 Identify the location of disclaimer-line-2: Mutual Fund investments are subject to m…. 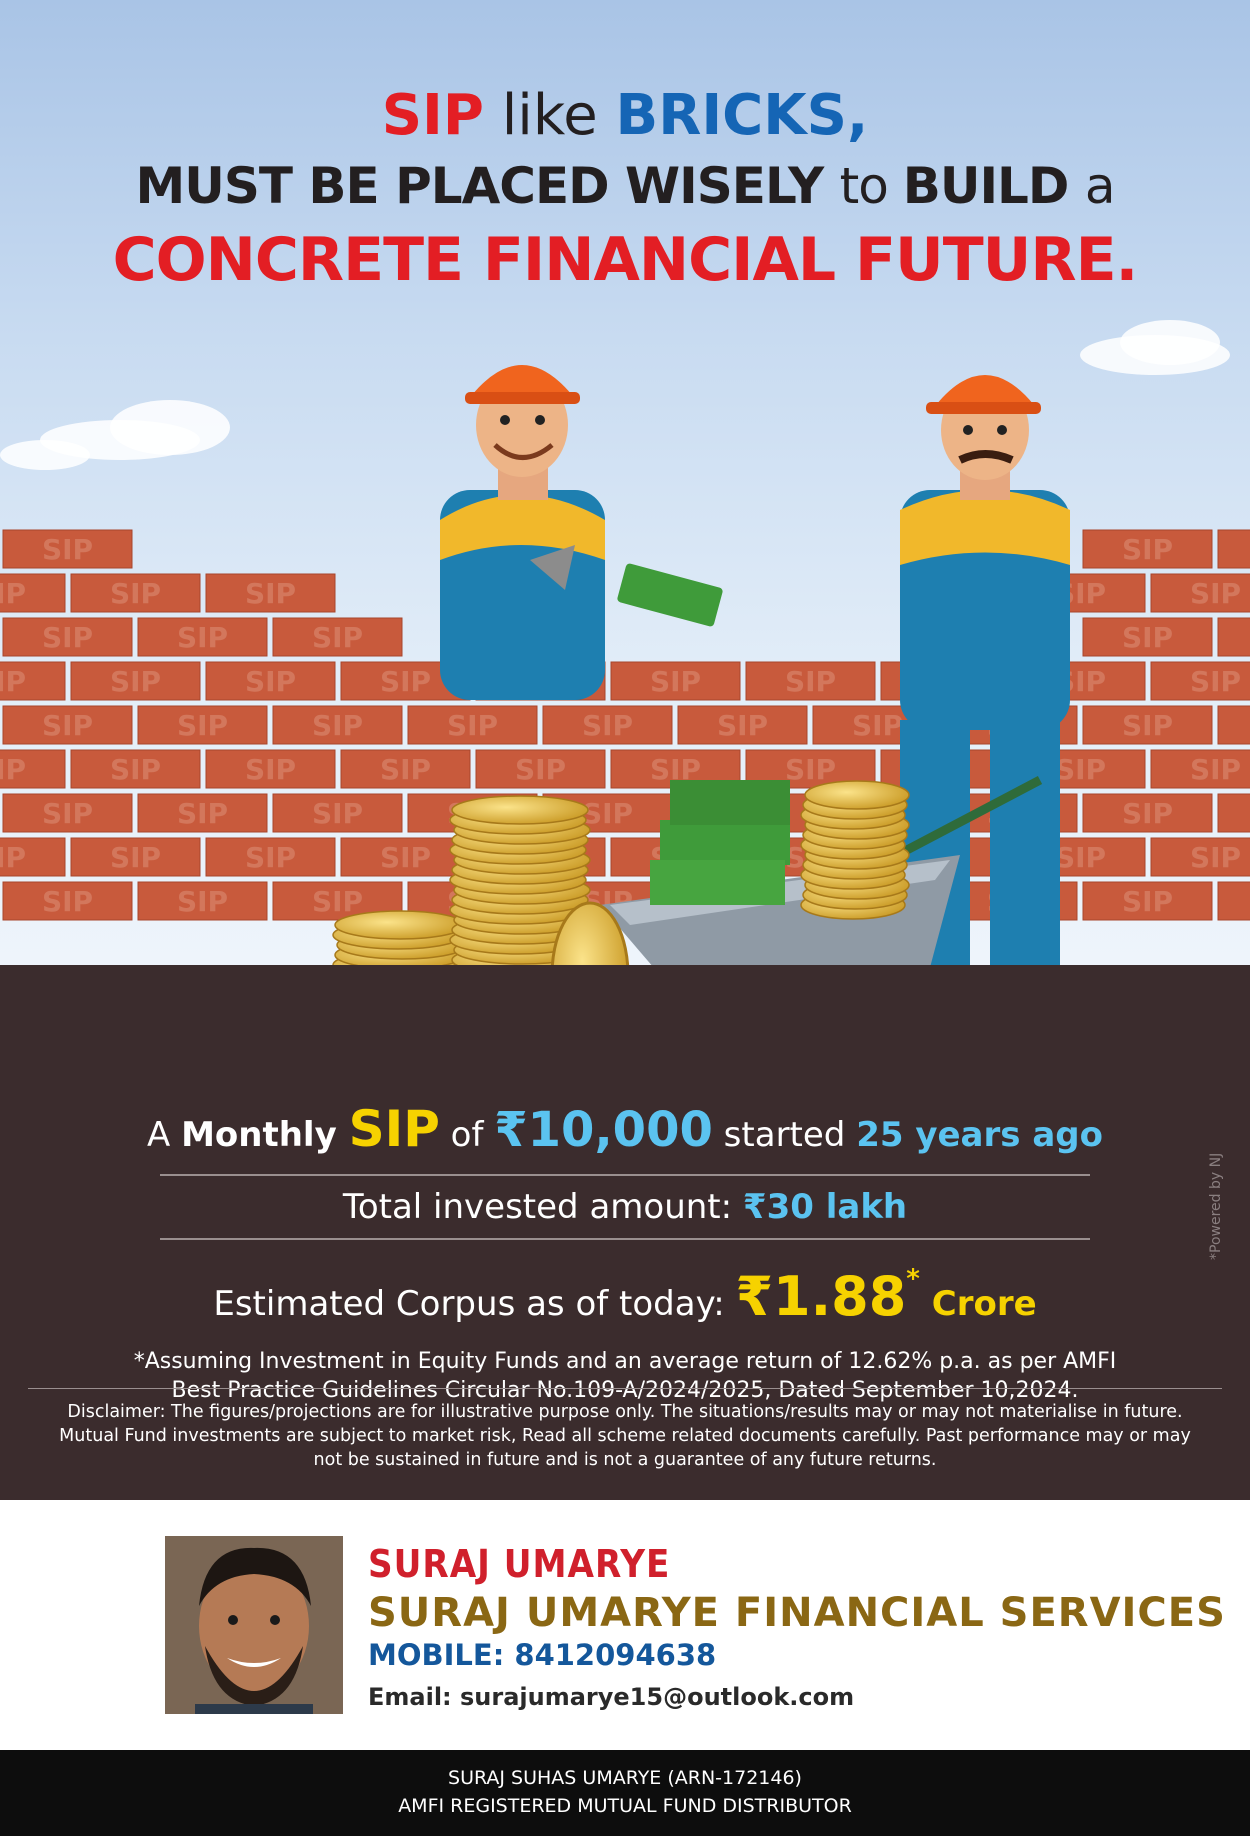
(625, 1436).